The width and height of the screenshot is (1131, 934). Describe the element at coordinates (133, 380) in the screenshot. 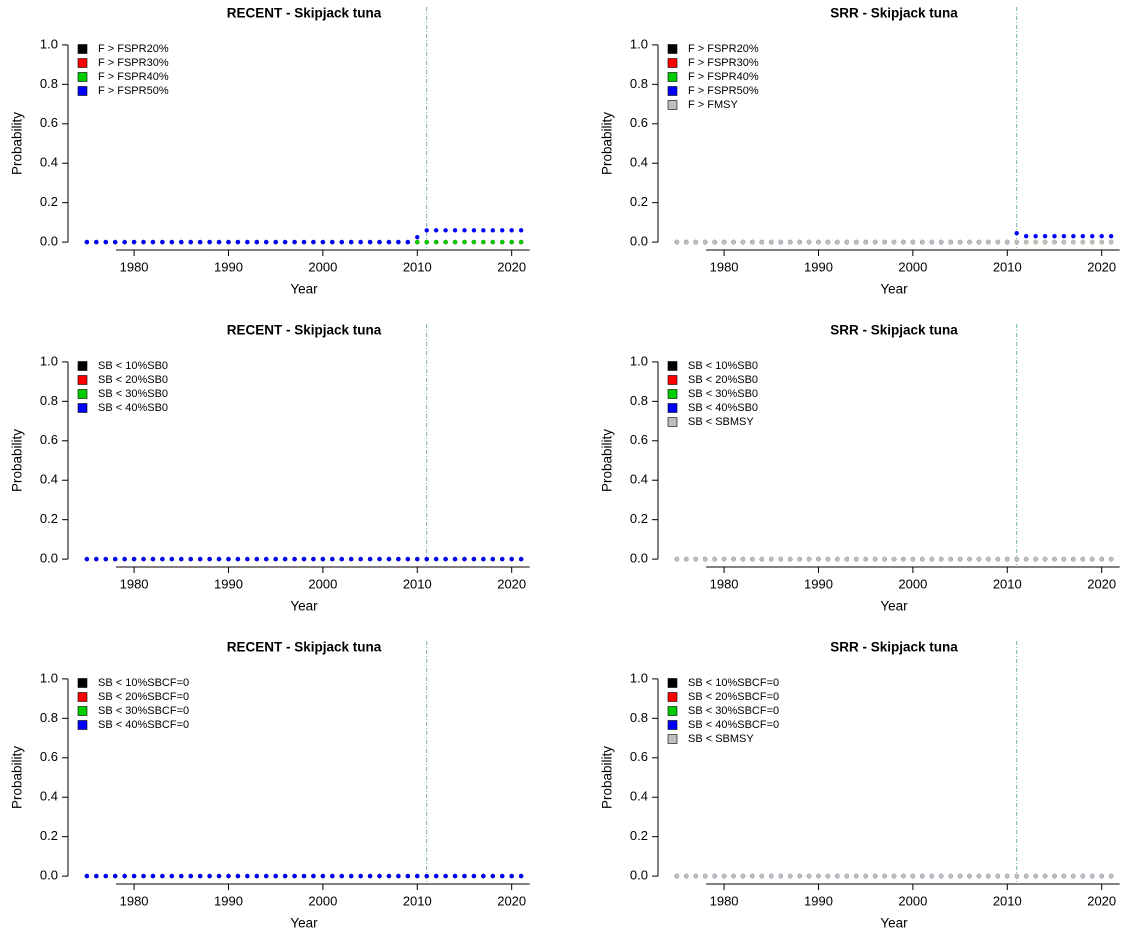

I see `legend-label: SB < 20%SB0` at that location.